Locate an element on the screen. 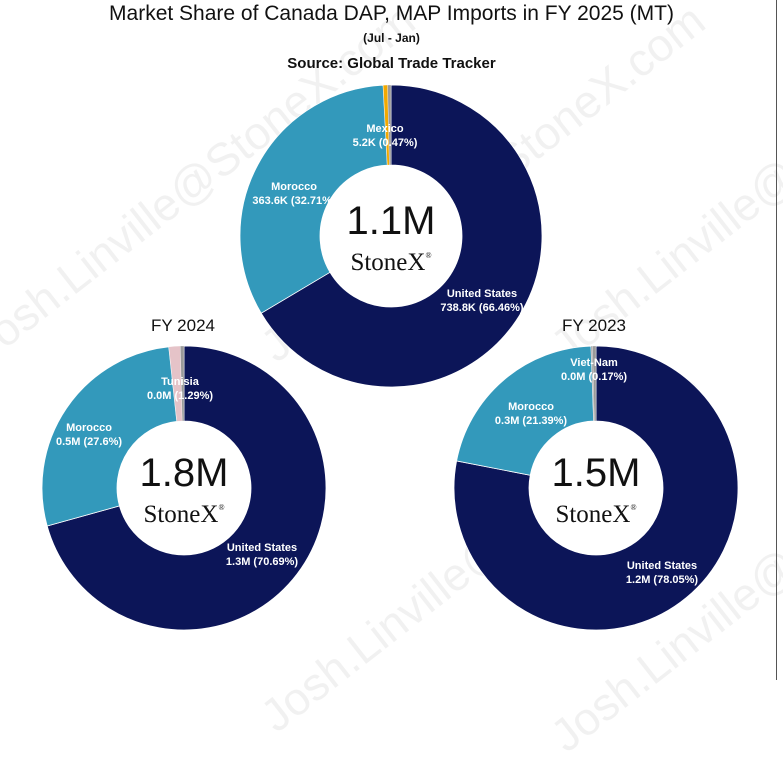  center-total-value: 1.1M is located at coordinates (391, 221).